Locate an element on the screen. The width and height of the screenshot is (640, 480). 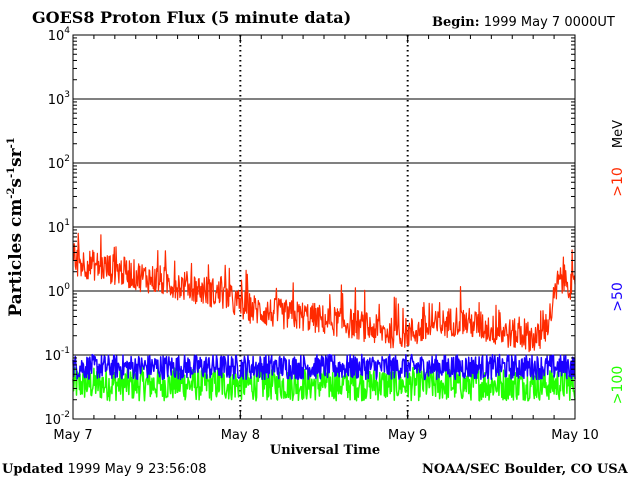
x-tick-label: May 7 is located at coordinates (72, 435).